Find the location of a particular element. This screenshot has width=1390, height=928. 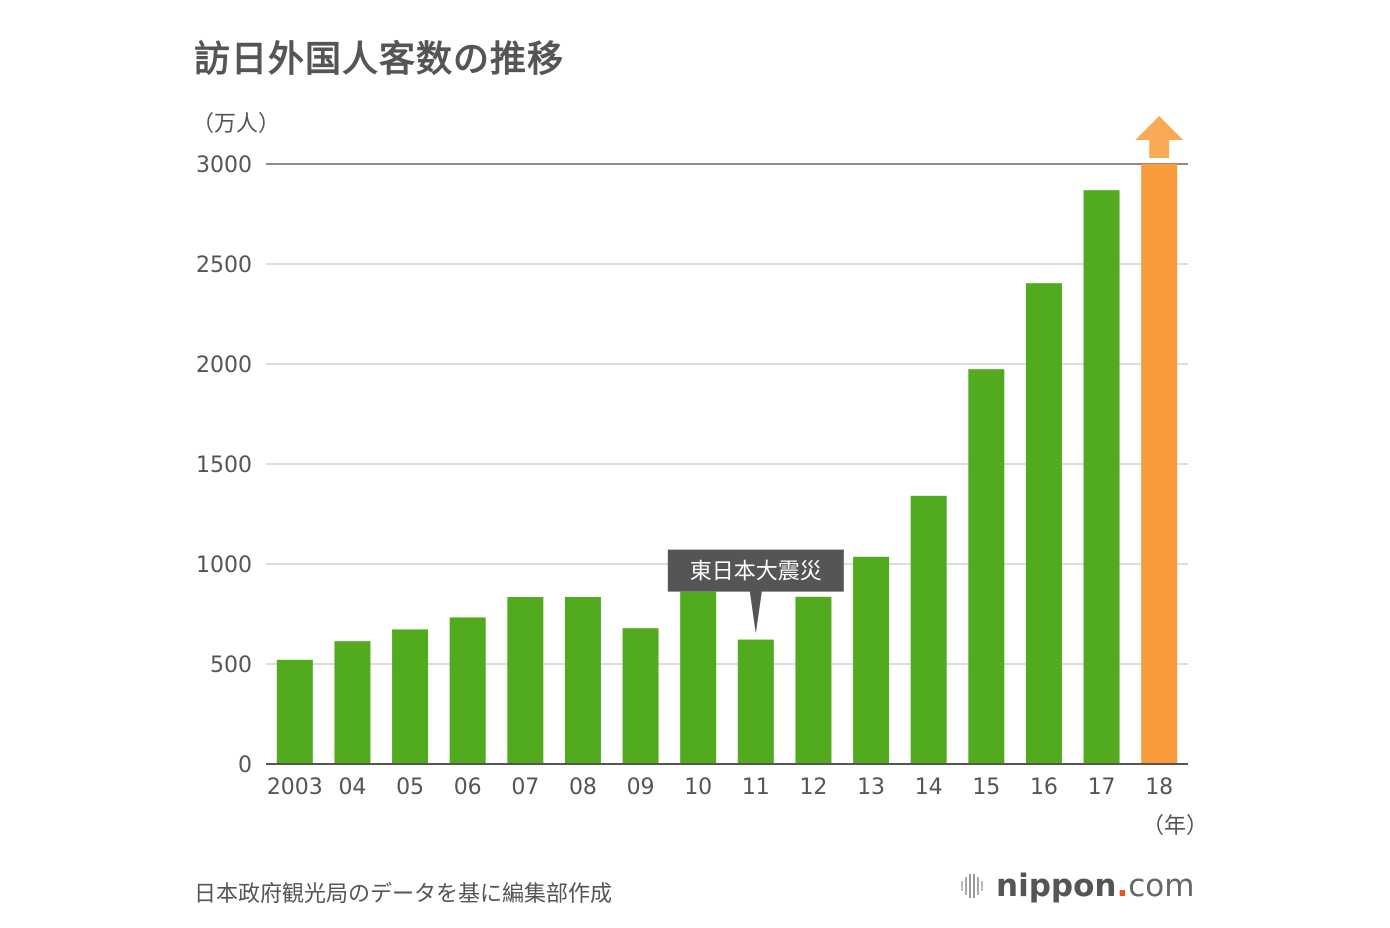

source-note: 日本政府観光局のデータを基に編集部作成 is located at coordinates (403, 894).